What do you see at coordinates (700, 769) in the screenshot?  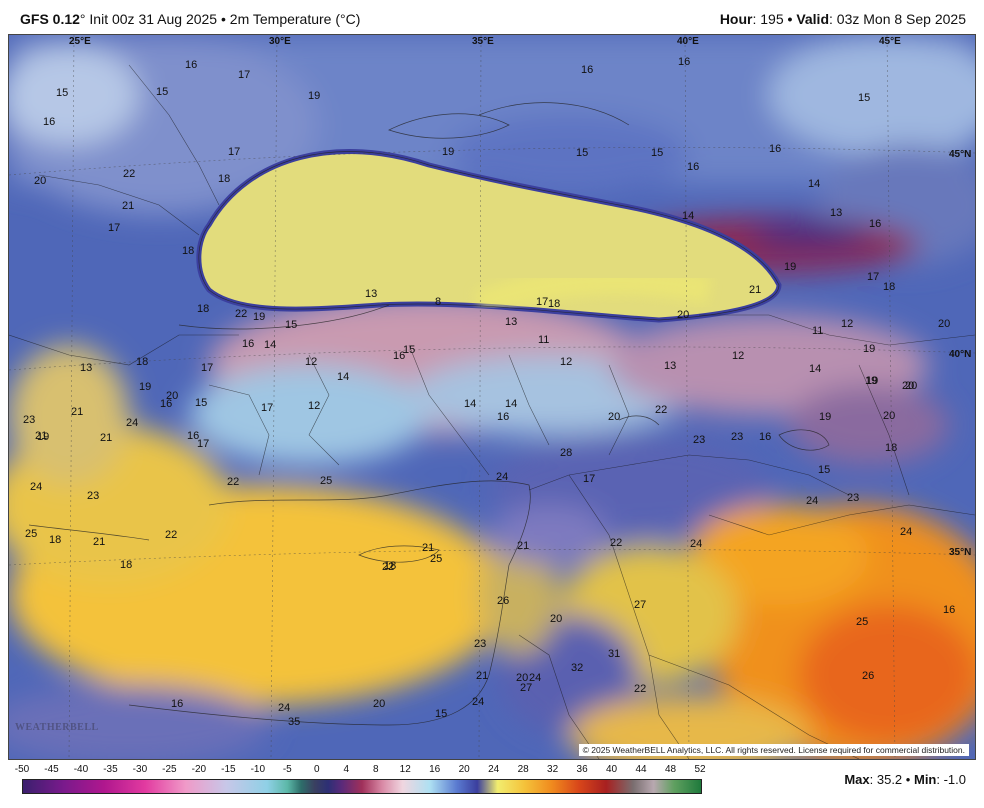 I see `color-scale-tick: 52` at bounding box center [700, 769].